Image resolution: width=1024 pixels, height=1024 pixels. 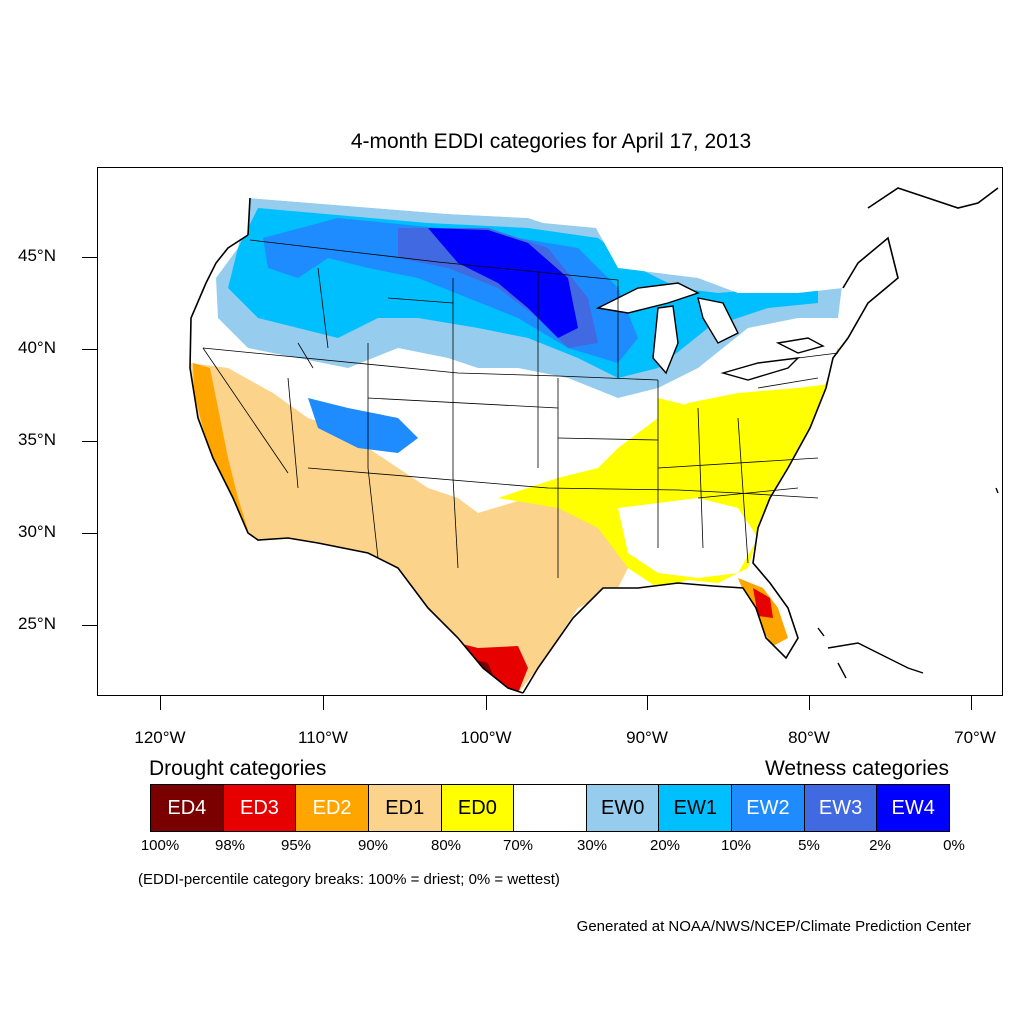 I want to click on break-label: 70%, so click(x=518, y=845).